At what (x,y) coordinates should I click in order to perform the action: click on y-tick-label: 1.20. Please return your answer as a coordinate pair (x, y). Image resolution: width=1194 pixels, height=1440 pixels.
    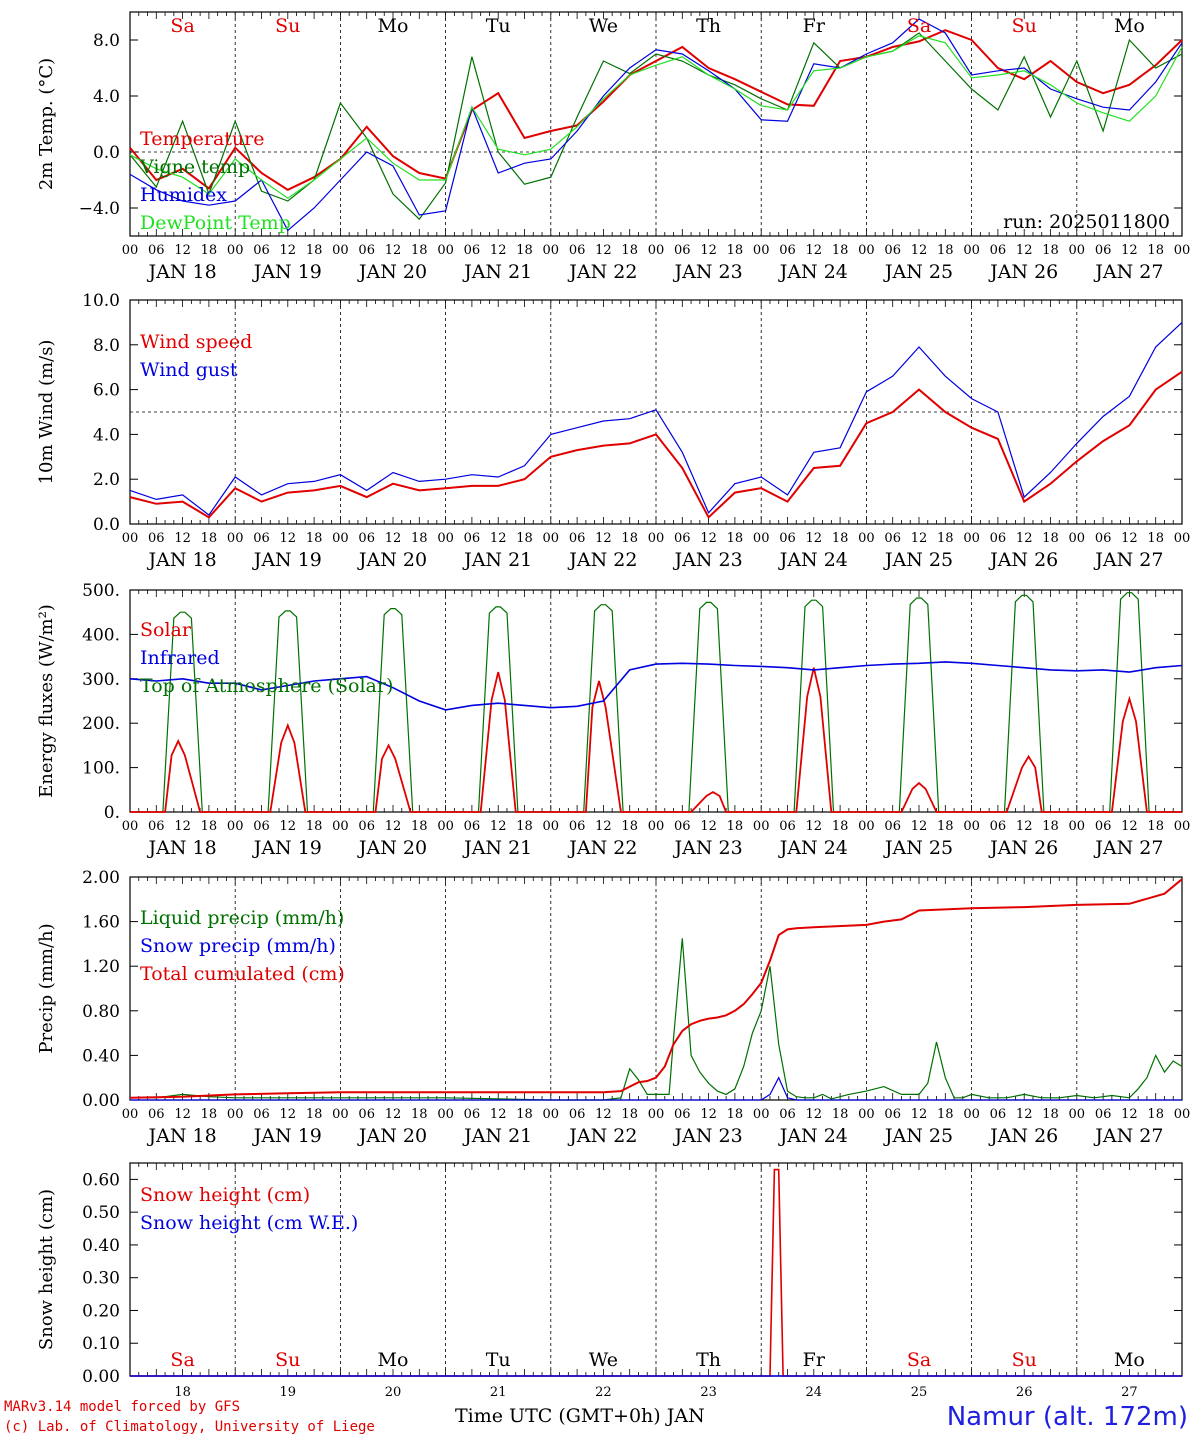
    Looking at the image, I should click on (101, 967).